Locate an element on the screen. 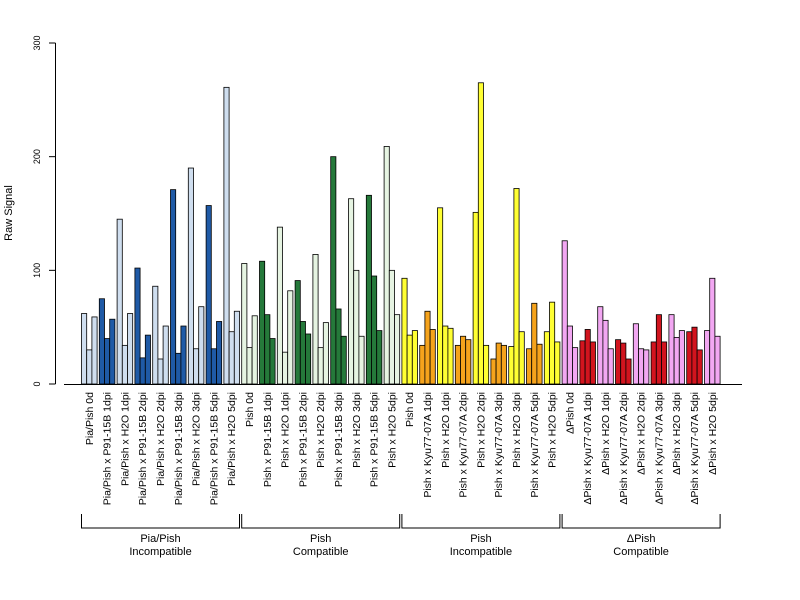 The image size is (800, 600). category-label: Pish x Kyu77-07A 2dpi is located at coordinates (464, 445).